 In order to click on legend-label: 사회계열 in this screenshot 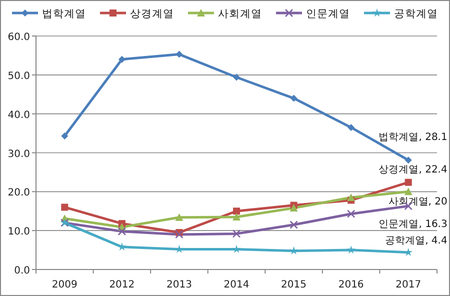, I will do `click(240, 14)`.